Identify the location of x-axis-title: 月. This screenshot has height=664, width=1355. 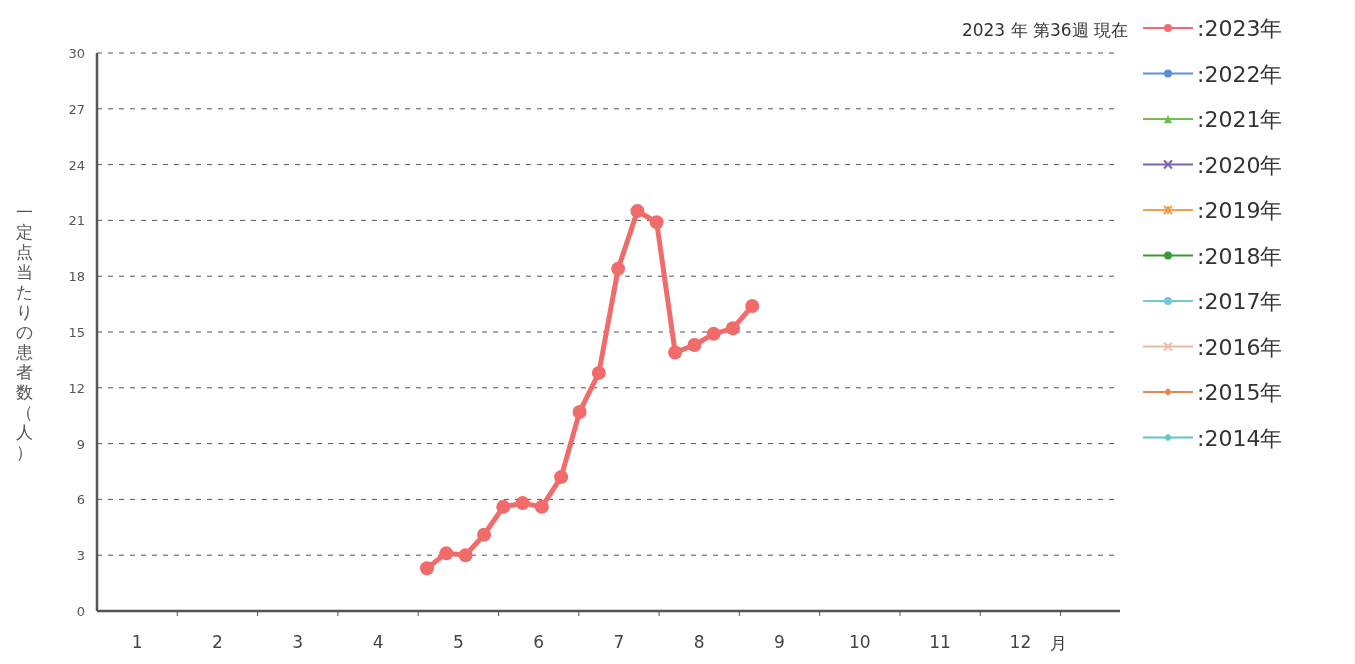
(1058, 643).